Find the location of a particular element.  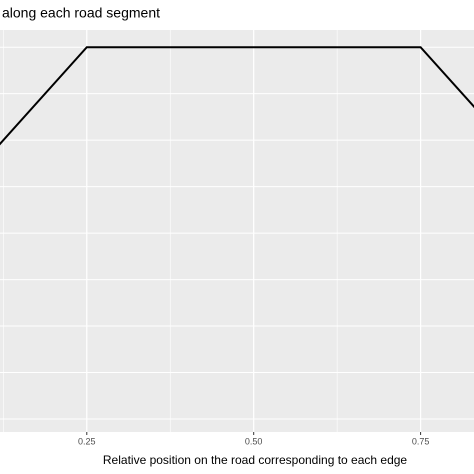

x-tick-label: 0.50 is located at coordinates (254, 441).